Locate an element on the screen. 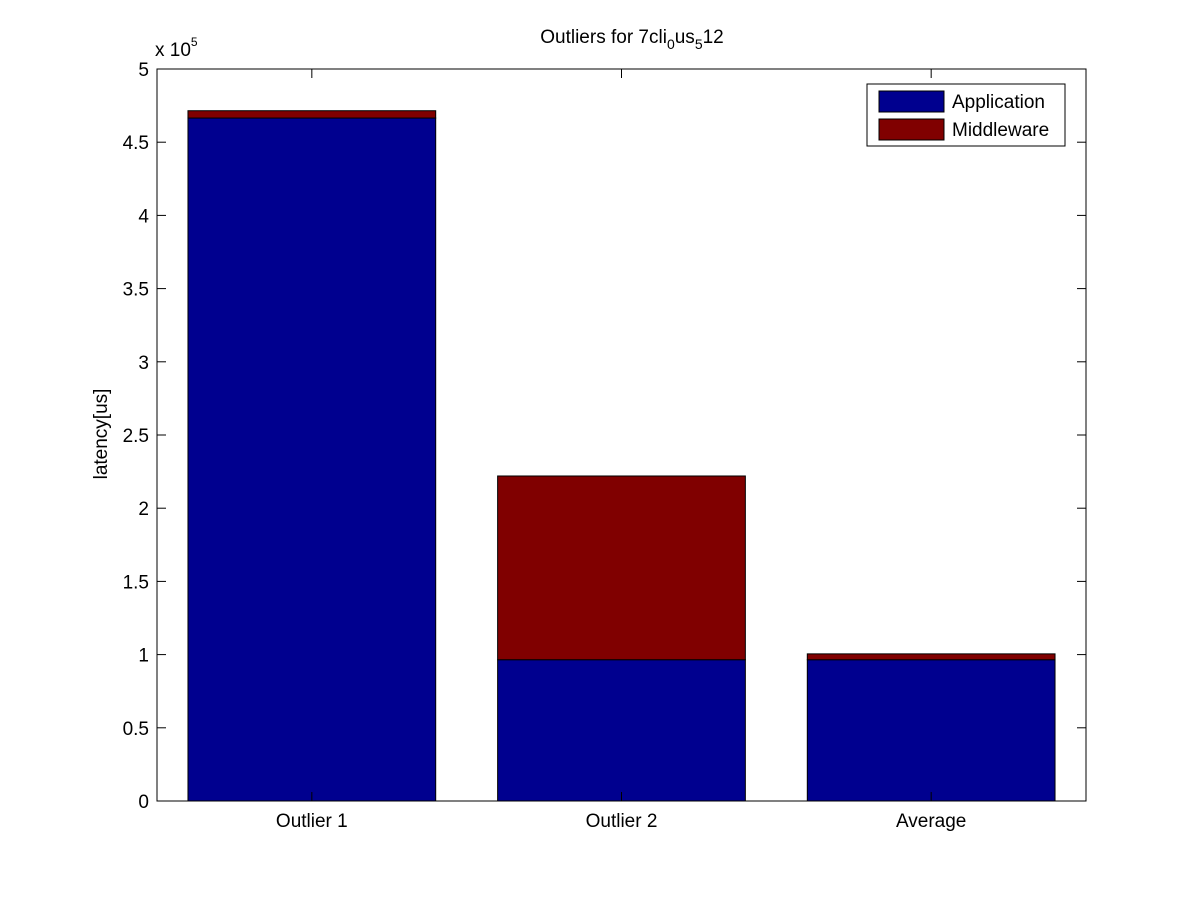  y-tick-label-4: 2 is located at coordinates (143, 509).